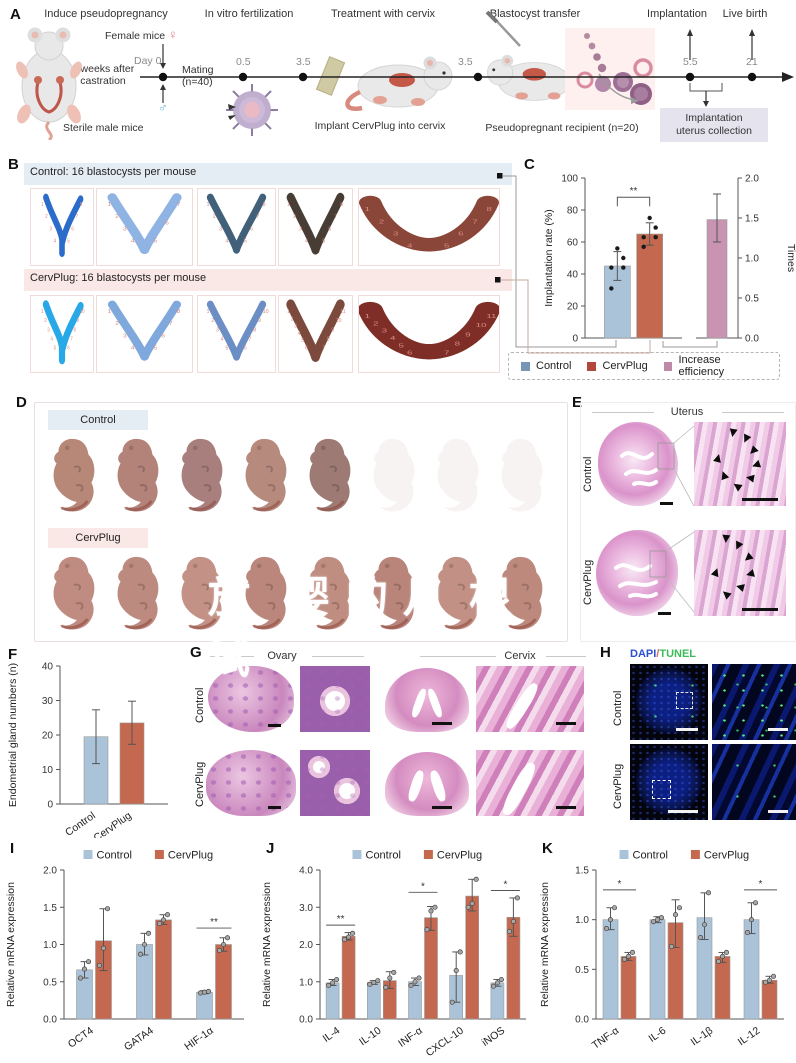  What do you see at coordinates (745, 14) in the screenshot?
I see `stage-live-birth: Live birth` at bounding box center [745, 14].